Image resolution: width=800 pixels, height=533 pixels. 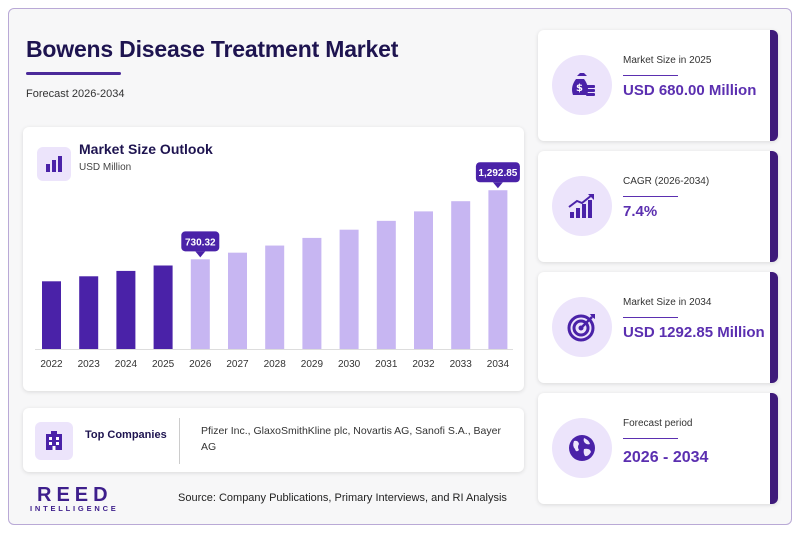 I want to click on logo-subtitle: INTELLIGENCE, so click(x=74, y=508).